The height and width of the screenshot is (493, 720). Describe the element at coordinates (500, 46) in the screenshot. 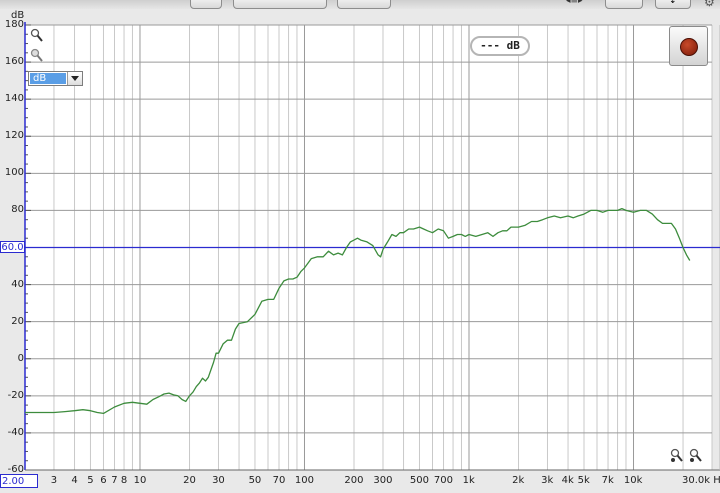

I see `cursor-readout: --- dB` at that location.